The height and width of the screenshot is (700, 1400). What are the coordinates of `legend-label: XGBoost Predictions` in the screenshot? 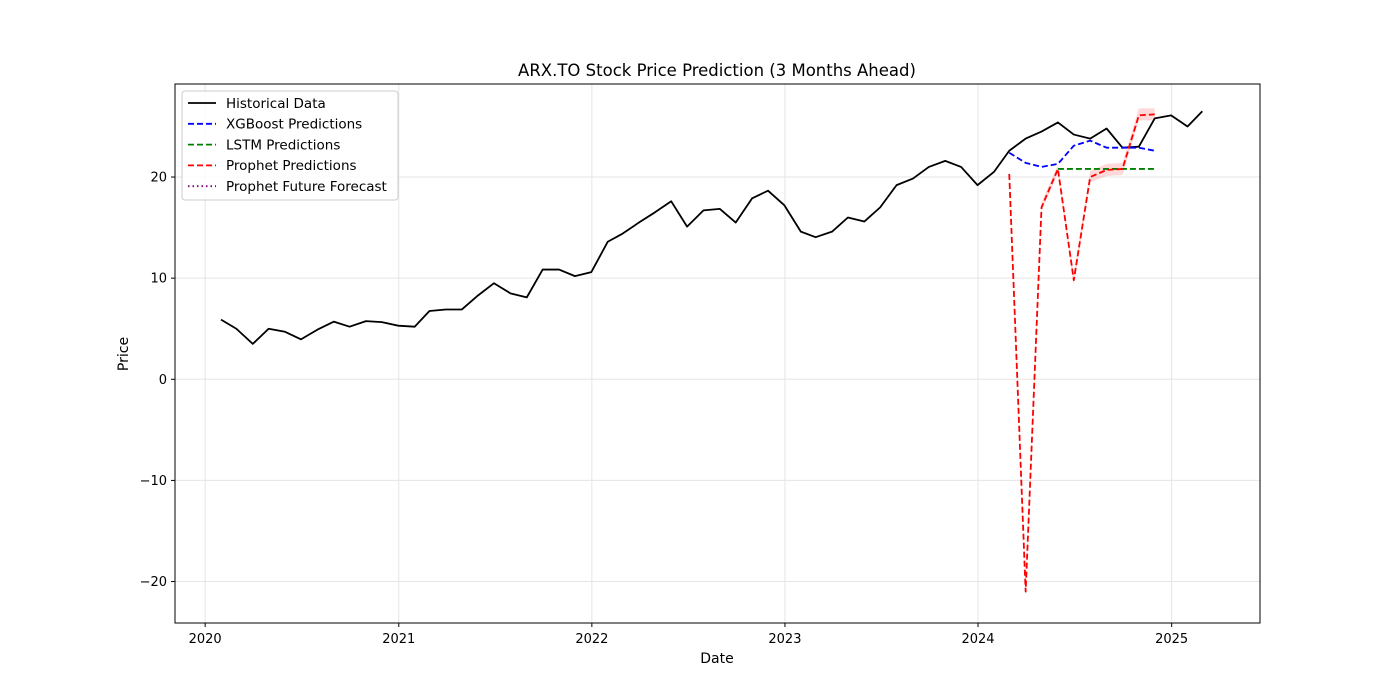 It's located at (294, 125).